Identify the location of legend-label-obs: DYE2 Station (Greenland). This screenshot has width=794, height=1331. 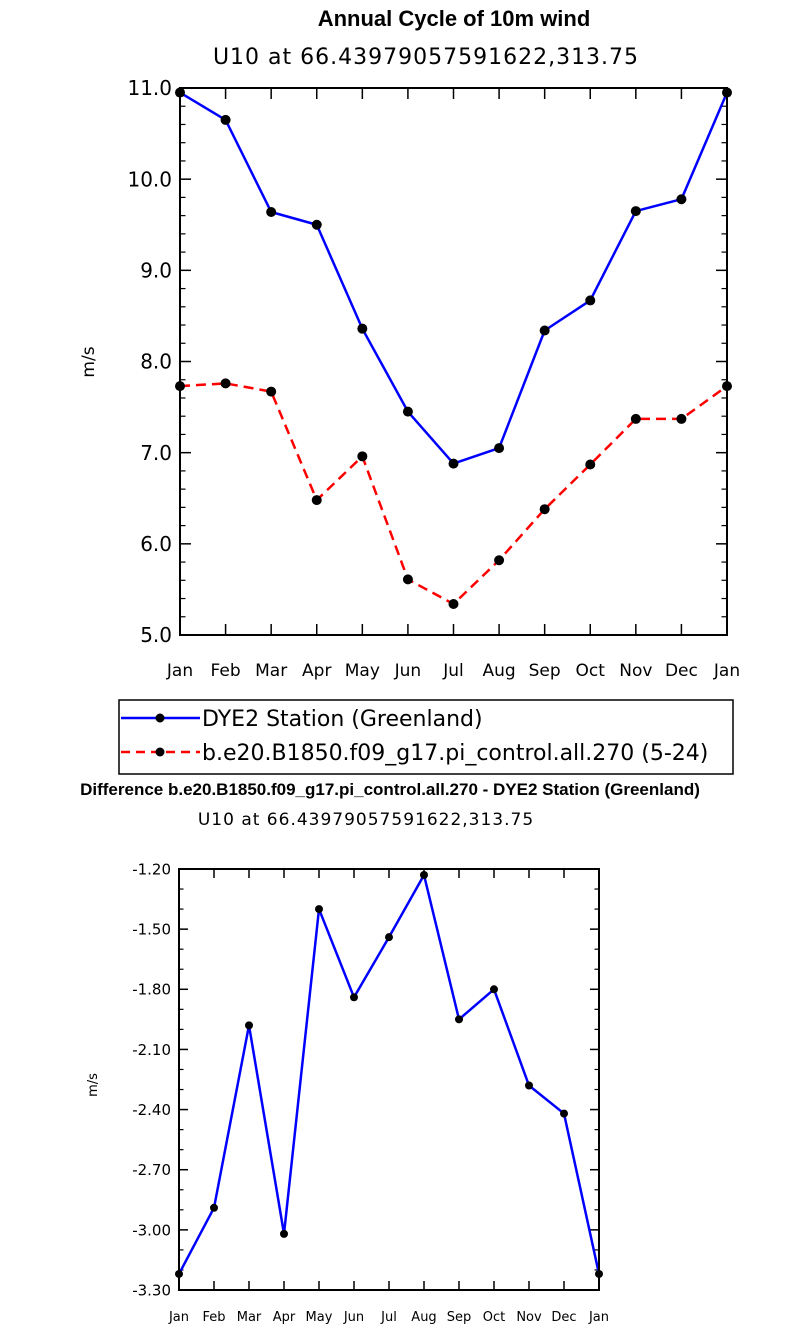
(342, 719).